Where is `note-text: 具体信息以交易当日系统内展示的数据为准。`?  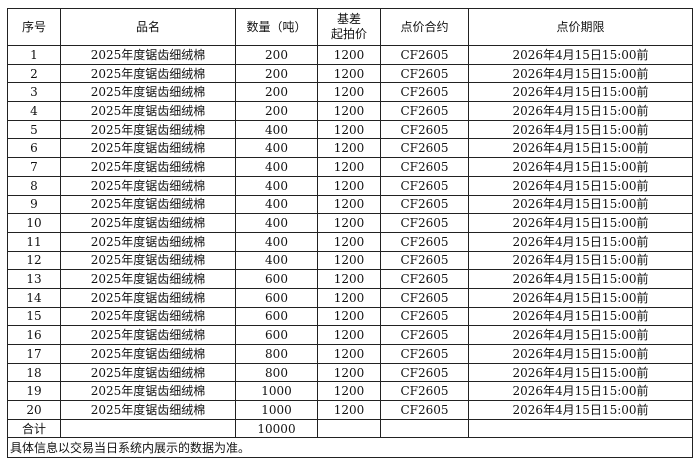
note-text: 具体信息以交易当日系统内展示的数据为准。 is located at coordinates (350, 448).